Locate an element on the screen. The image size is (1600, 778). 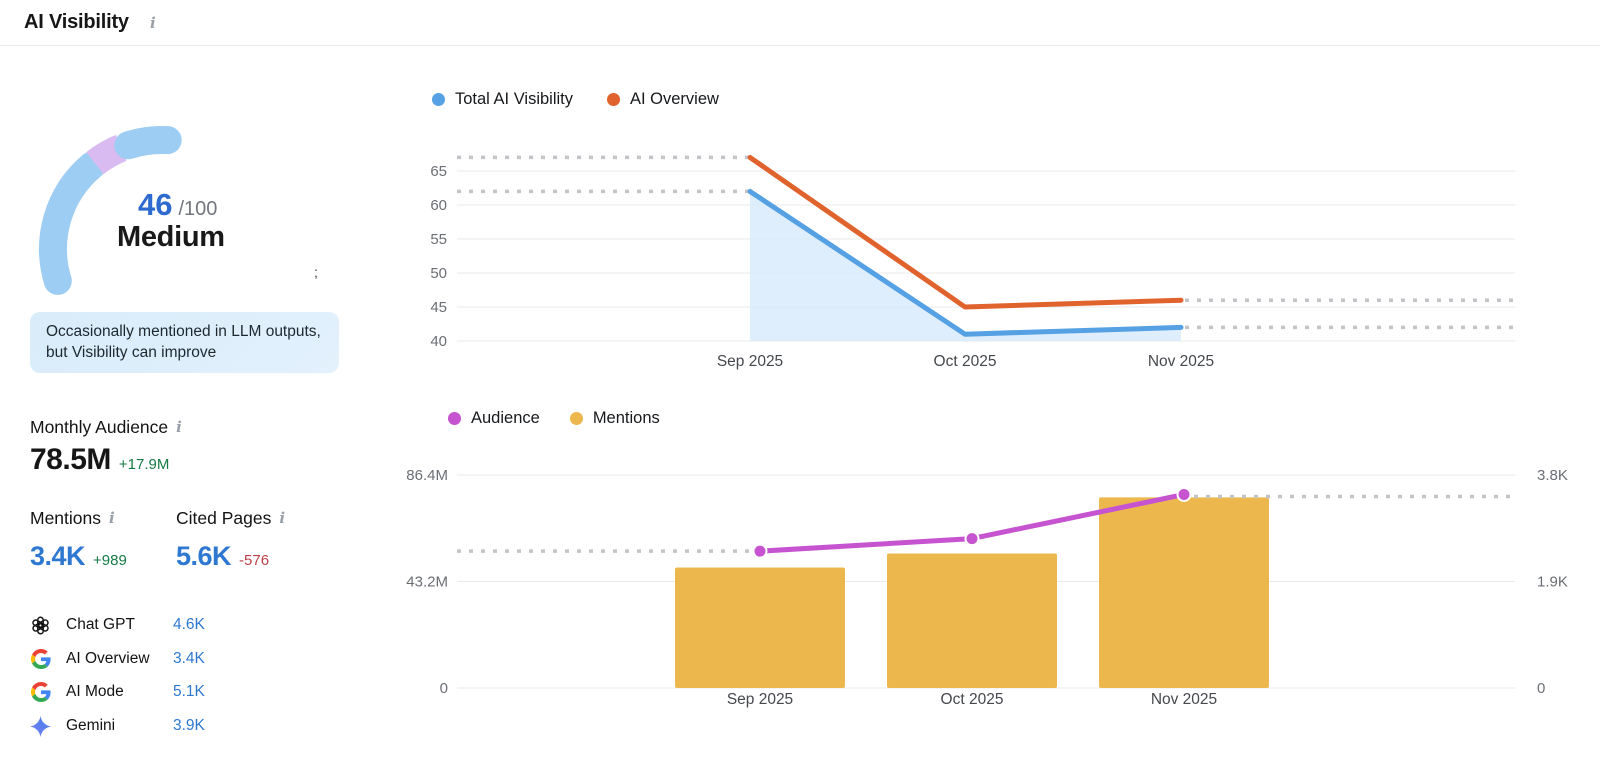
monthly-audience-label-text: Monthly Audience is located at coordinates (99, 427).